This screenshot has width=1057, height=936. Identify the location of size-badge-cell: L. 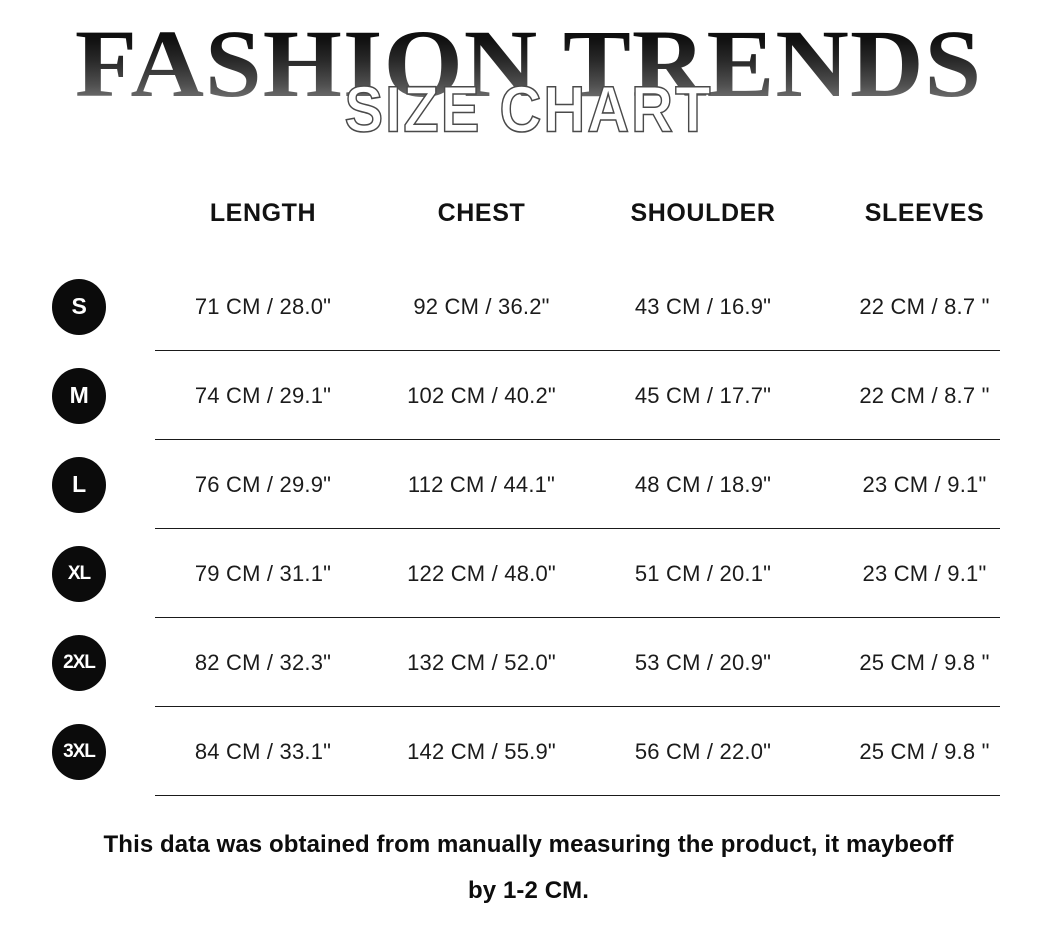
(76, 484).